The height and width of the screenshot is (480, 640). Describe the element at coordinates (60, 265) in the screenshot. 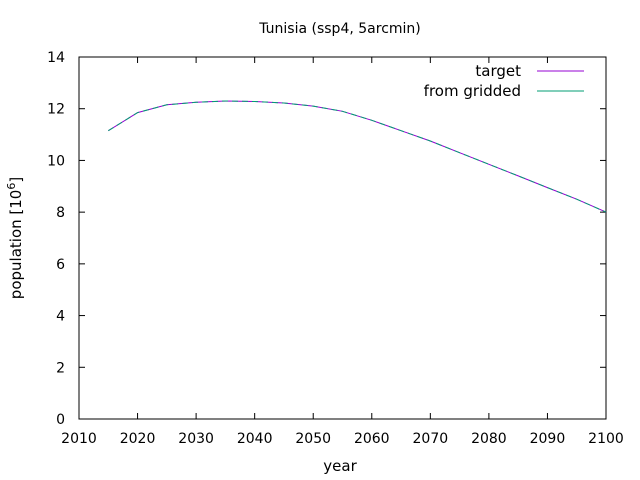

I see `y-tick-label: 6` at that location.